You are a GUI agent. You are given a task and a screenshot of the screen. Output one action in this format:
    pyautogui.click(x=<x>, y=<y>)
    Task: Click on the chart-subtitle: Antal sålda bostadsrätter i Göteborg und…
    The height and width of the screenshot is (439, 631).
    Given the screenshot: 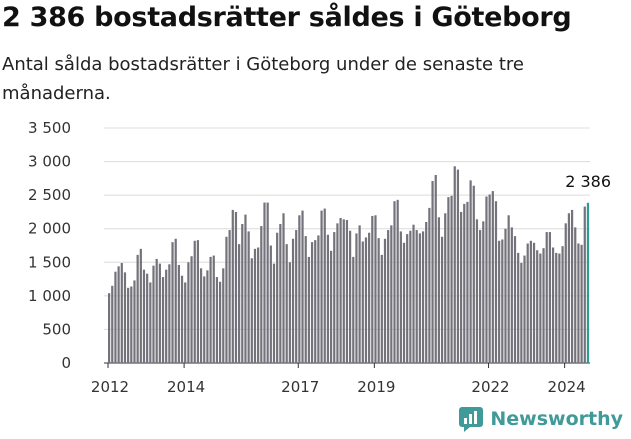 What is the action you would take?
    pyautogui.click(x=263, y=79)
    